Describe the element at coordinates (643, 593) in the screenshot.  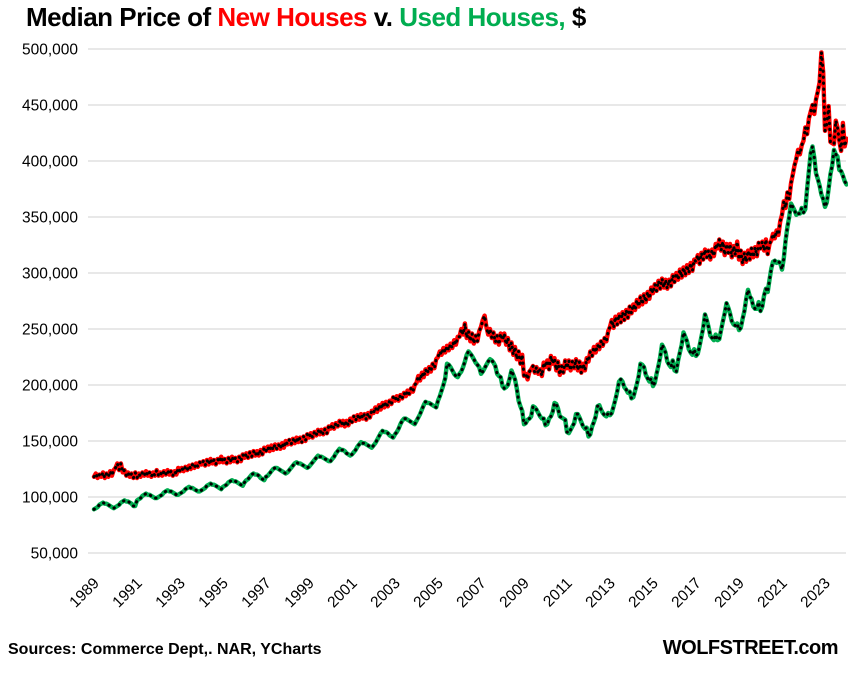
I see `x-axis-tick-label: 2015` at that location.